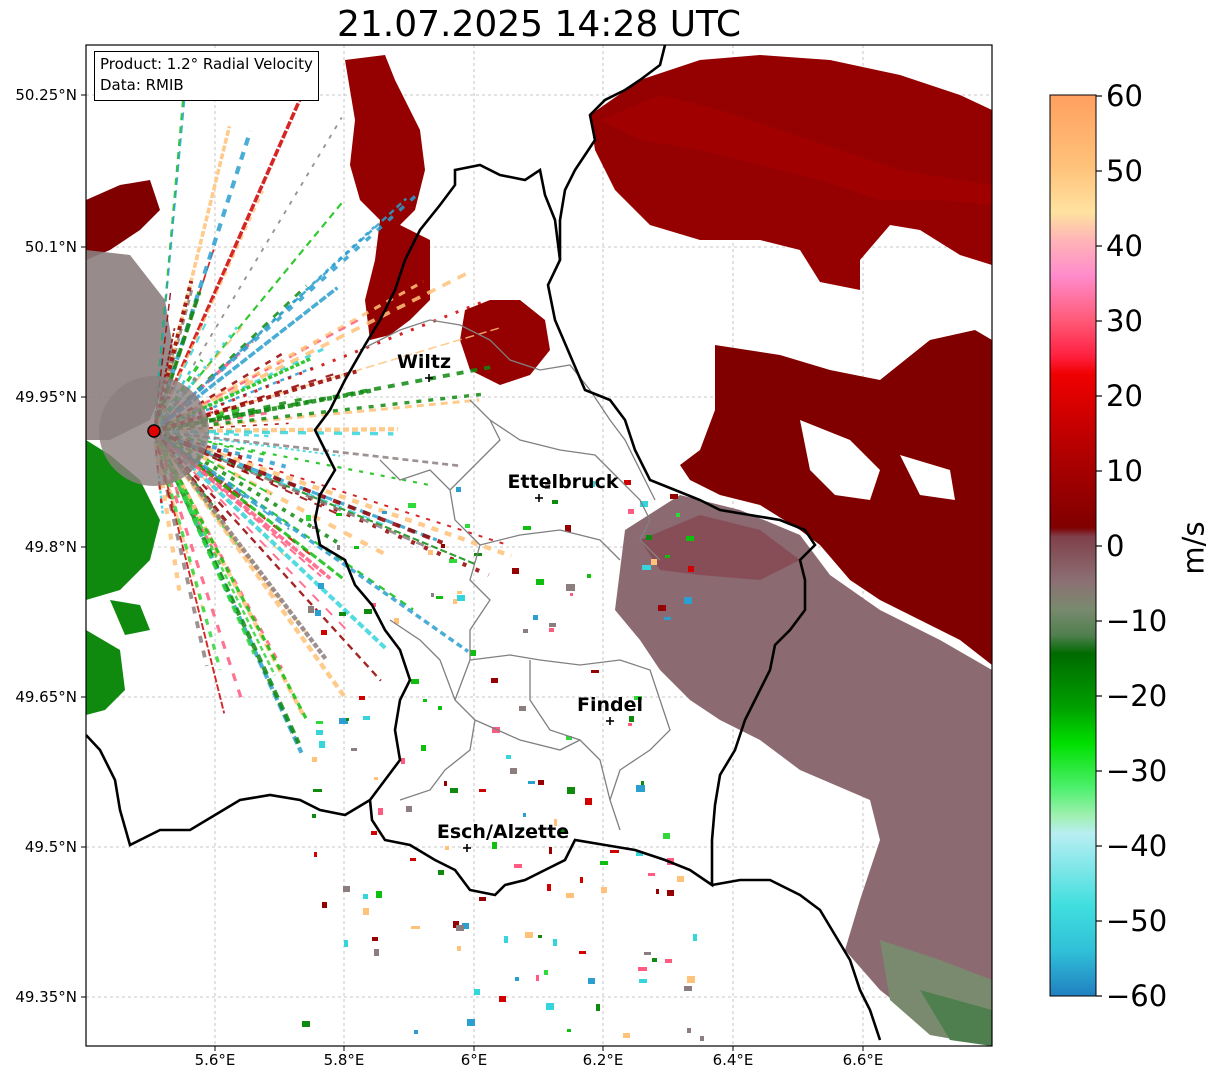 The image size is (1207, 1081). I want to click on lat-tick-label: 49.65°N, so click(46, 697).